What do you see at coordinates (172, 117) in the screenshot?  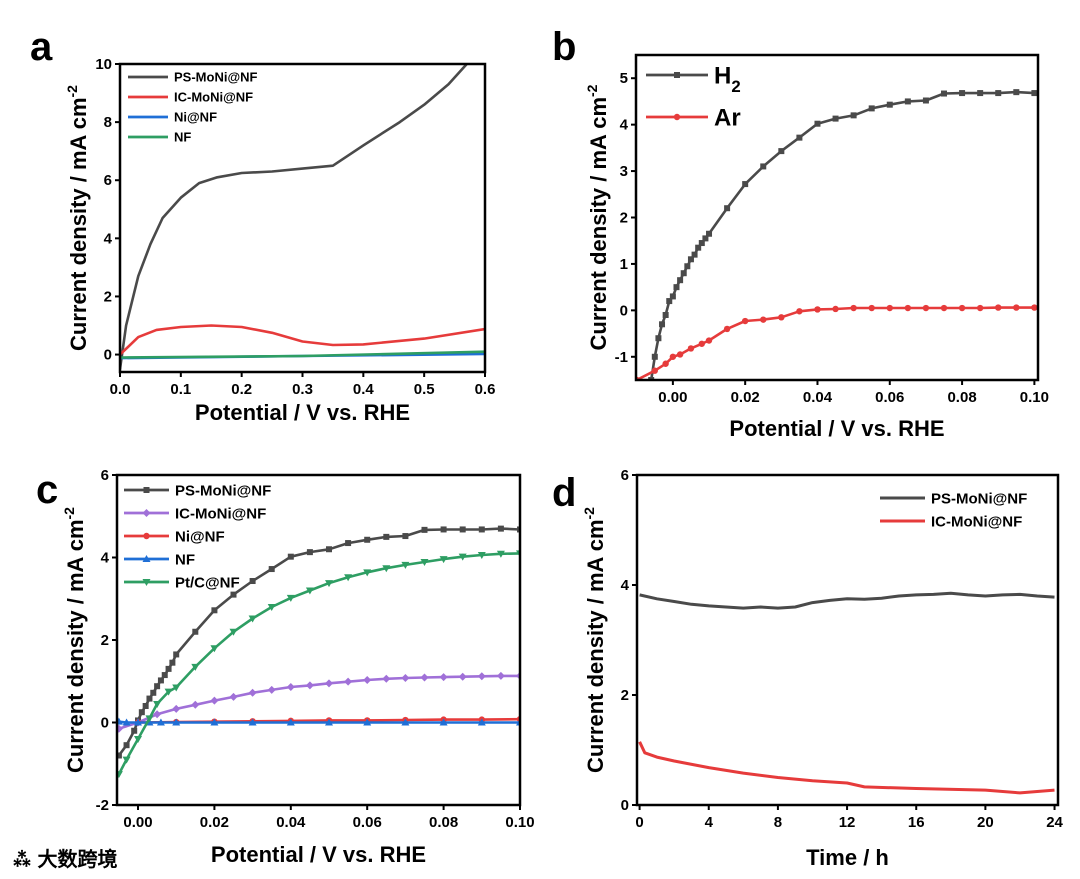 I see `legend-entry: Ni@NF` at bounding box center [172, 117].